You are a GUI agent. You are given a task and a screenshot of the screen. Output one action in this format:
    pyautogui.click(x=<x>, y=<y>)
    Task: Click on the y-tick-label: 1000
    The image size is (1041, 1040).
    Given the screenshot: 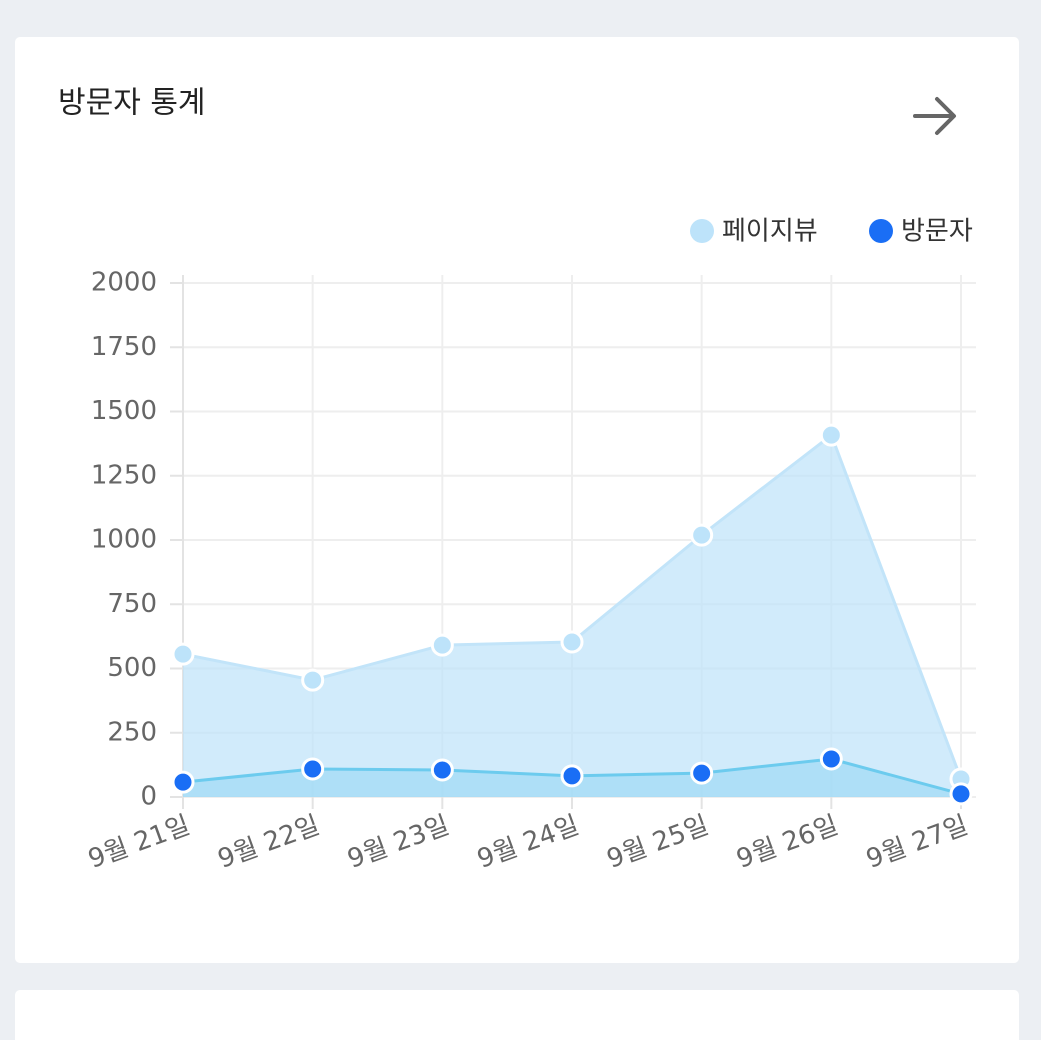 What is the action you would take?
    pyautogui.click(x=124, y=540)
    